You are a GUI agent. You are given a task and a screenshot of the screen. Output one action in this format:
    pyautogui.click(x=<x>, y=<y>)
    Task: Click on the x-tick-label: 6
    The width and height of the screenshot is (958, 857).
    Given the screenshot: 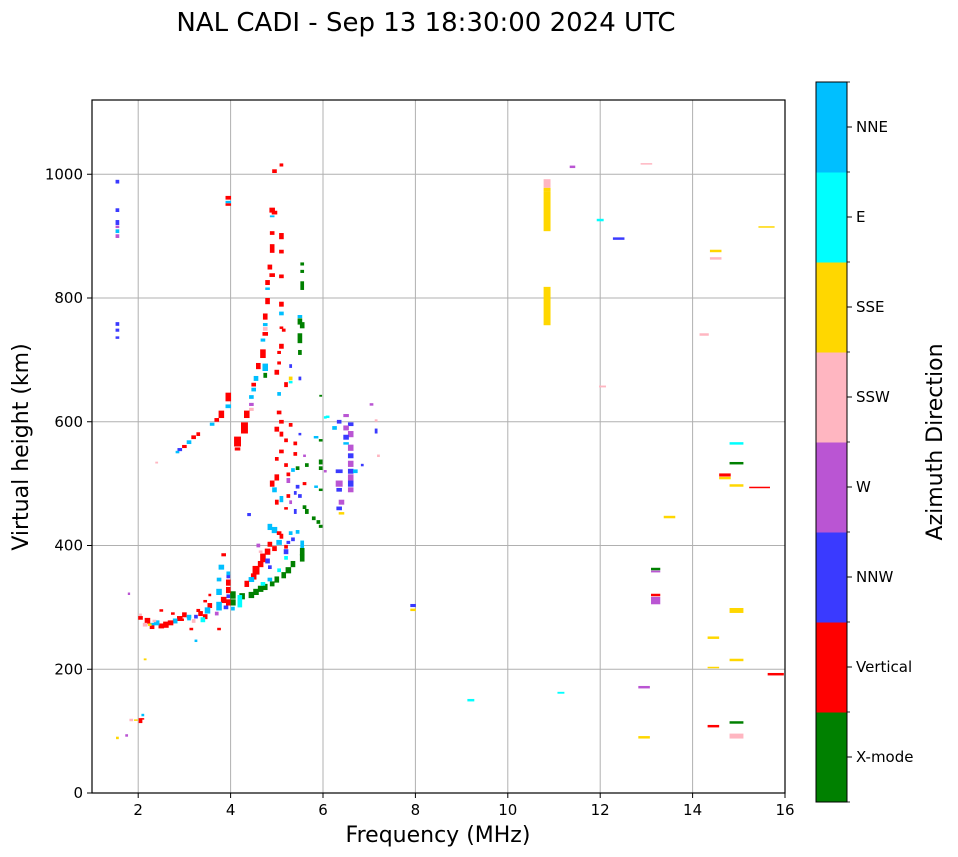 What is the action you would take?
    pyautogui.click(x=323, y=810)
    